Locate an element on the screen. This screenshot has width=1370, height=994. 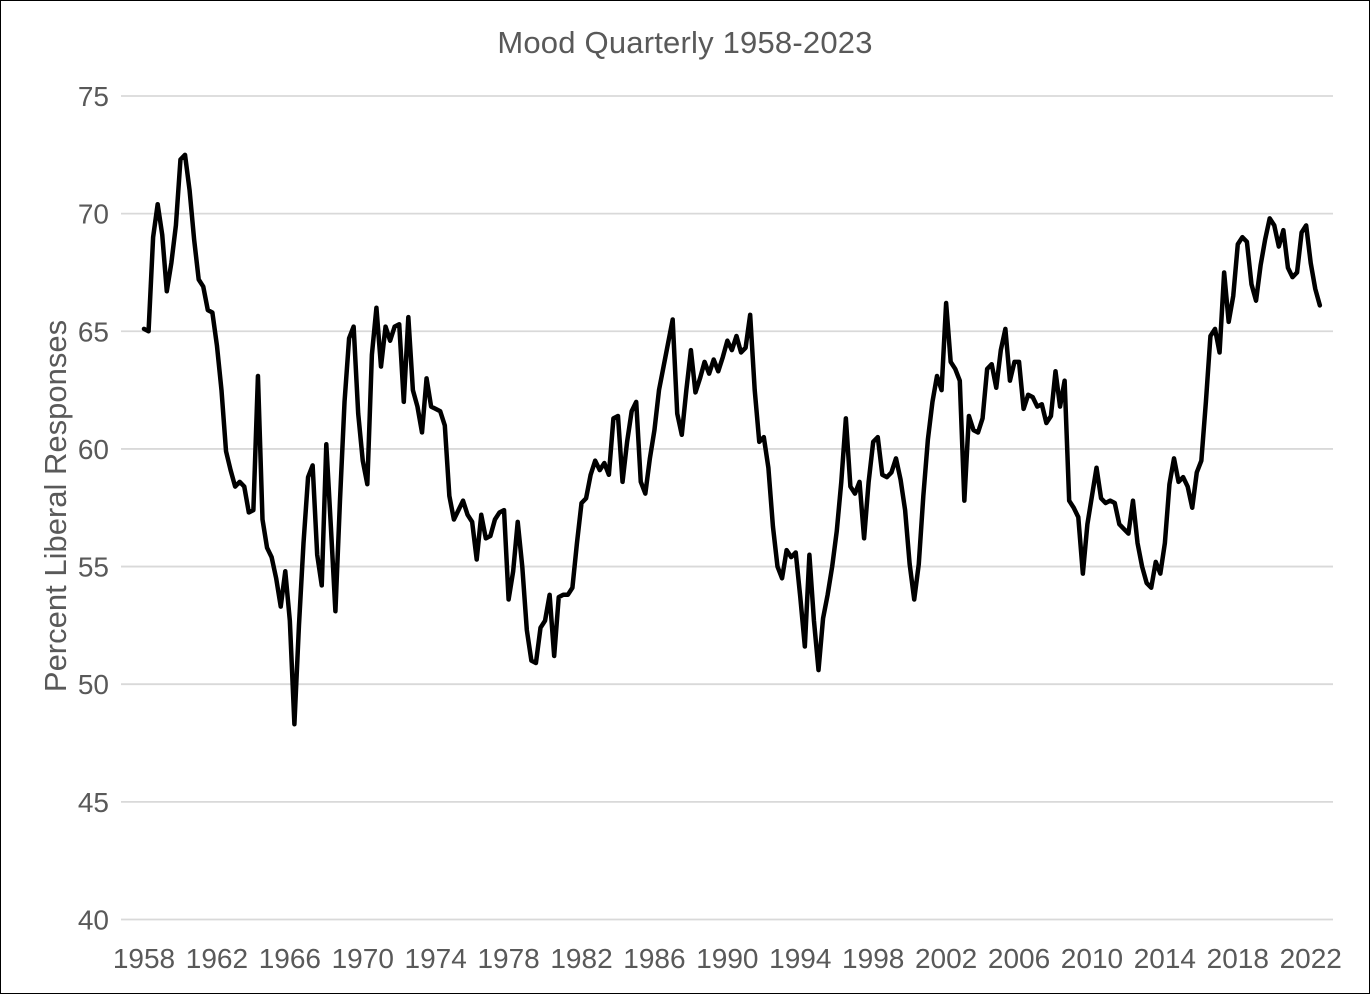
x-tick-label-2002: 2002 is located at coordinates (946, 958).